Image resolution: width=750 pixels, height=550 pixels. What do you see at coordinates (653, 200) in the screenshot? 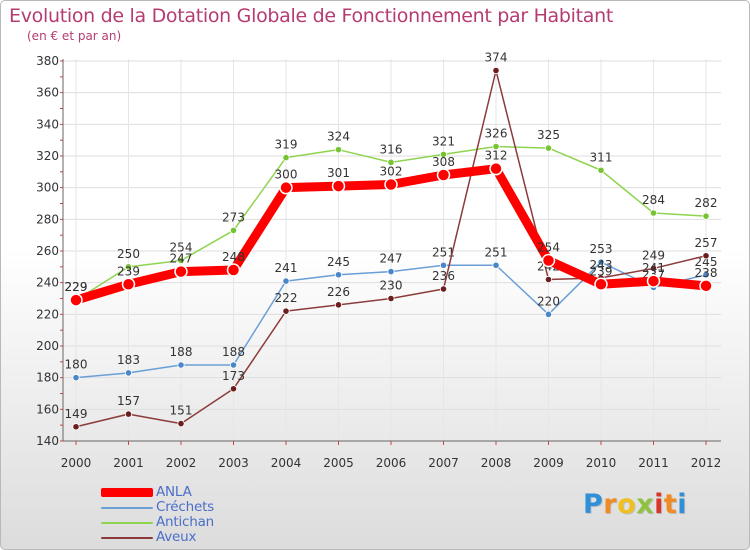
I see `data-label: 284` at bounding box center [653, 200].